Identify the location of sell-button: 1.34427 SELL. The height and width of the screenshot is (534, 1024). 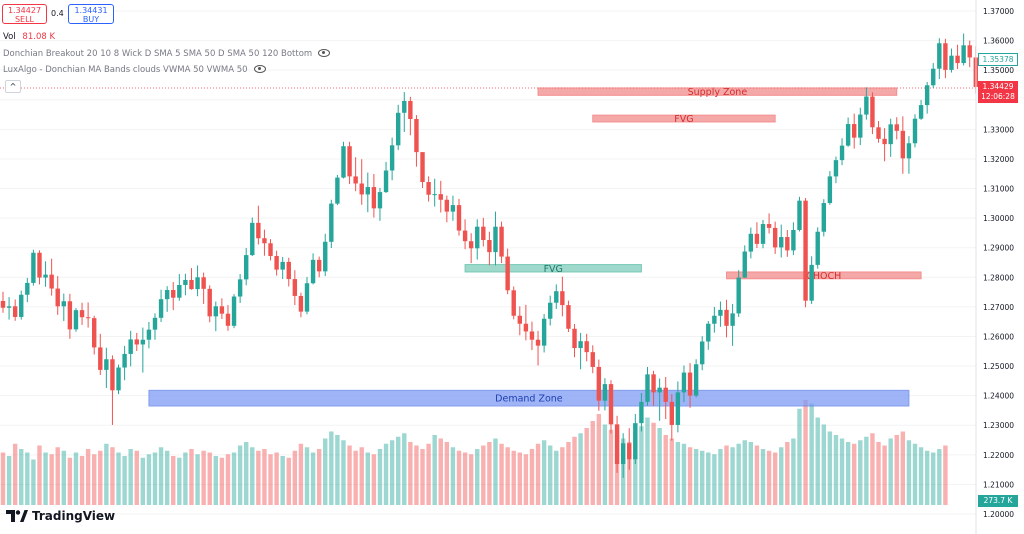
(24, 14).